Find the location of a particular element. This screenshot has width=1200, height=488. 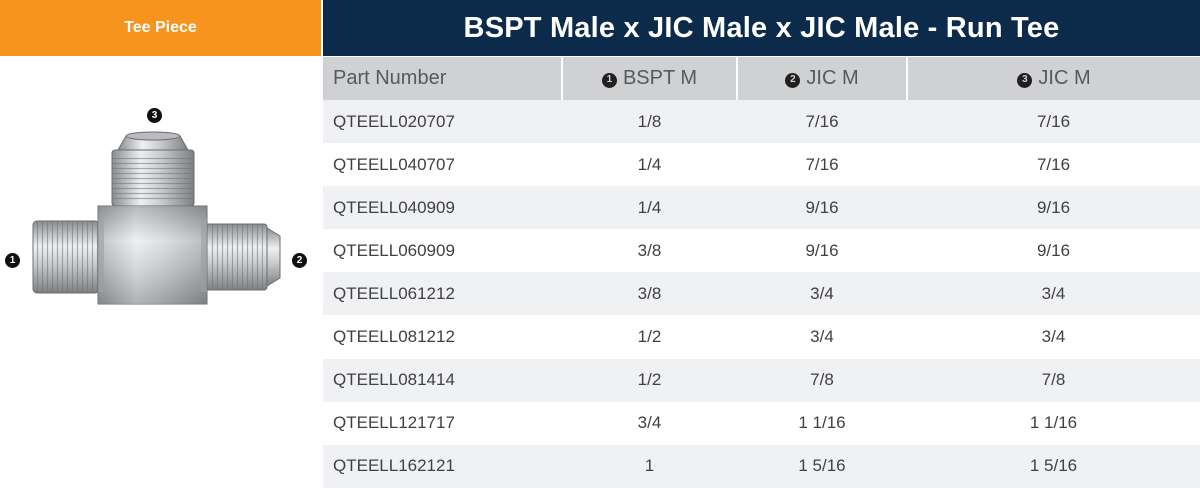

jic-size-cell-3: 1 1/16 is located at coordinates (1053, 423).